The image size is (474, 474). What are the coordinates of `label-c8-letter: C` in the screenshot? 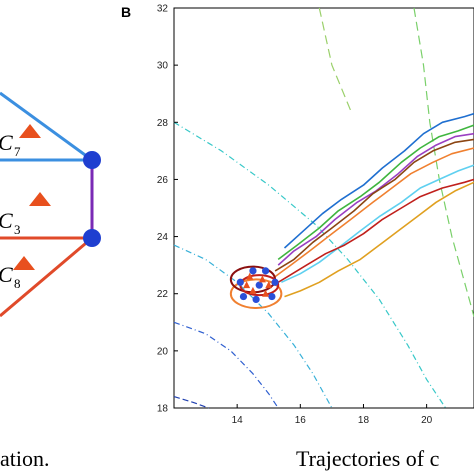 It's located at (6, 274).